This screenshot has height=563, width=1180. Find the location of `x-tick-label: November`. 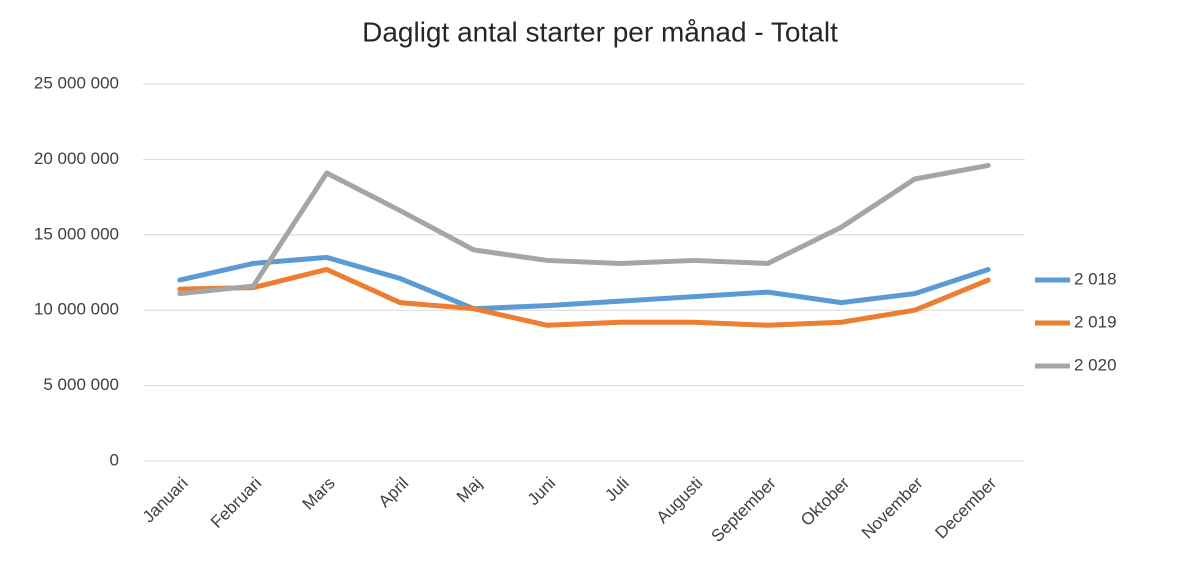

x-tick-label: November is located at coordinates (892, 507).